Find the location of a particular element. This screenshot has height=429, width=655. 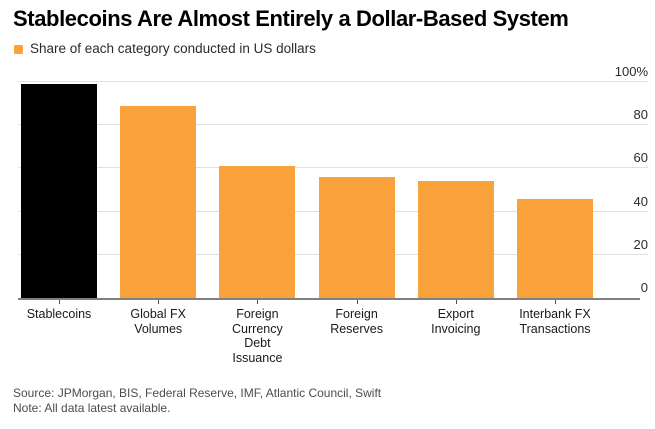

note-line: Note: All data latest available. is located at coordinates (92, 408).